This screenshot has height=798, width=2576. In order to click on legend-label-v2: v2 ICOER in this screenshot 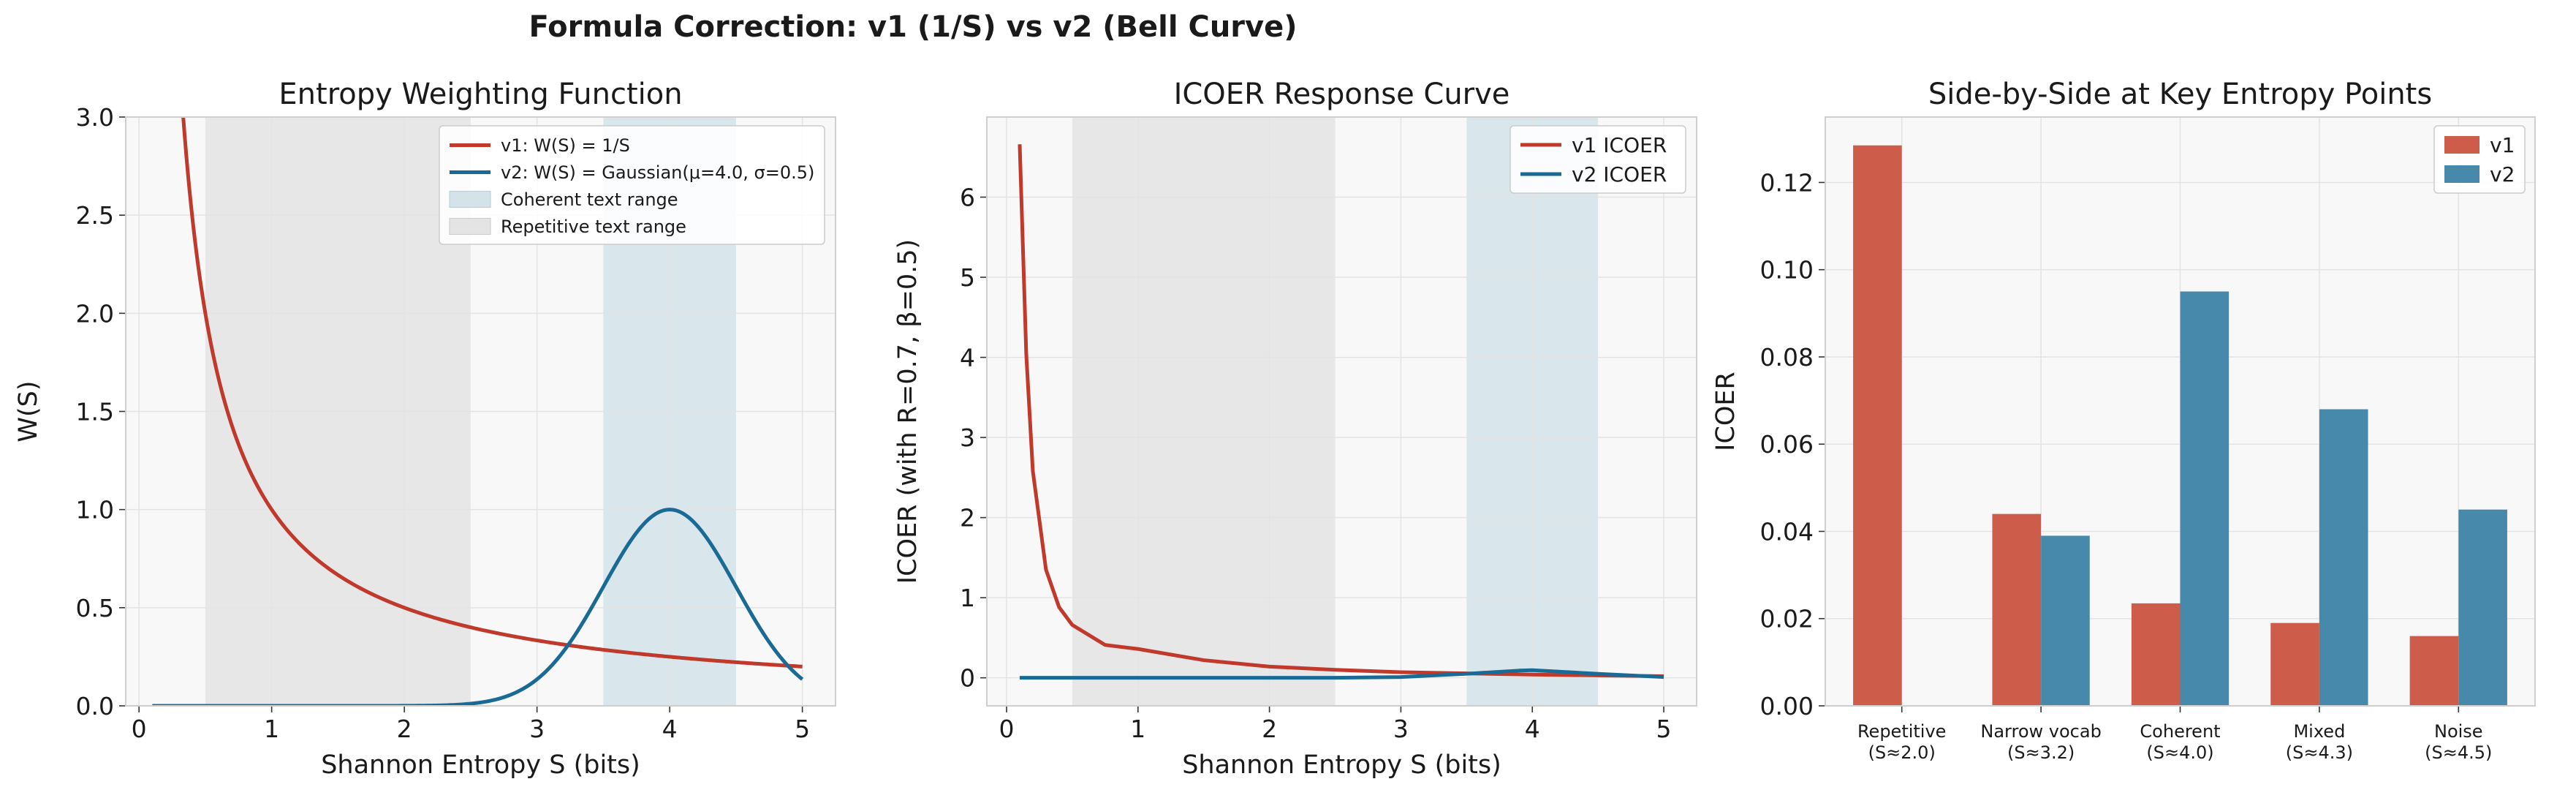, I will do `click(1619, 175)`.